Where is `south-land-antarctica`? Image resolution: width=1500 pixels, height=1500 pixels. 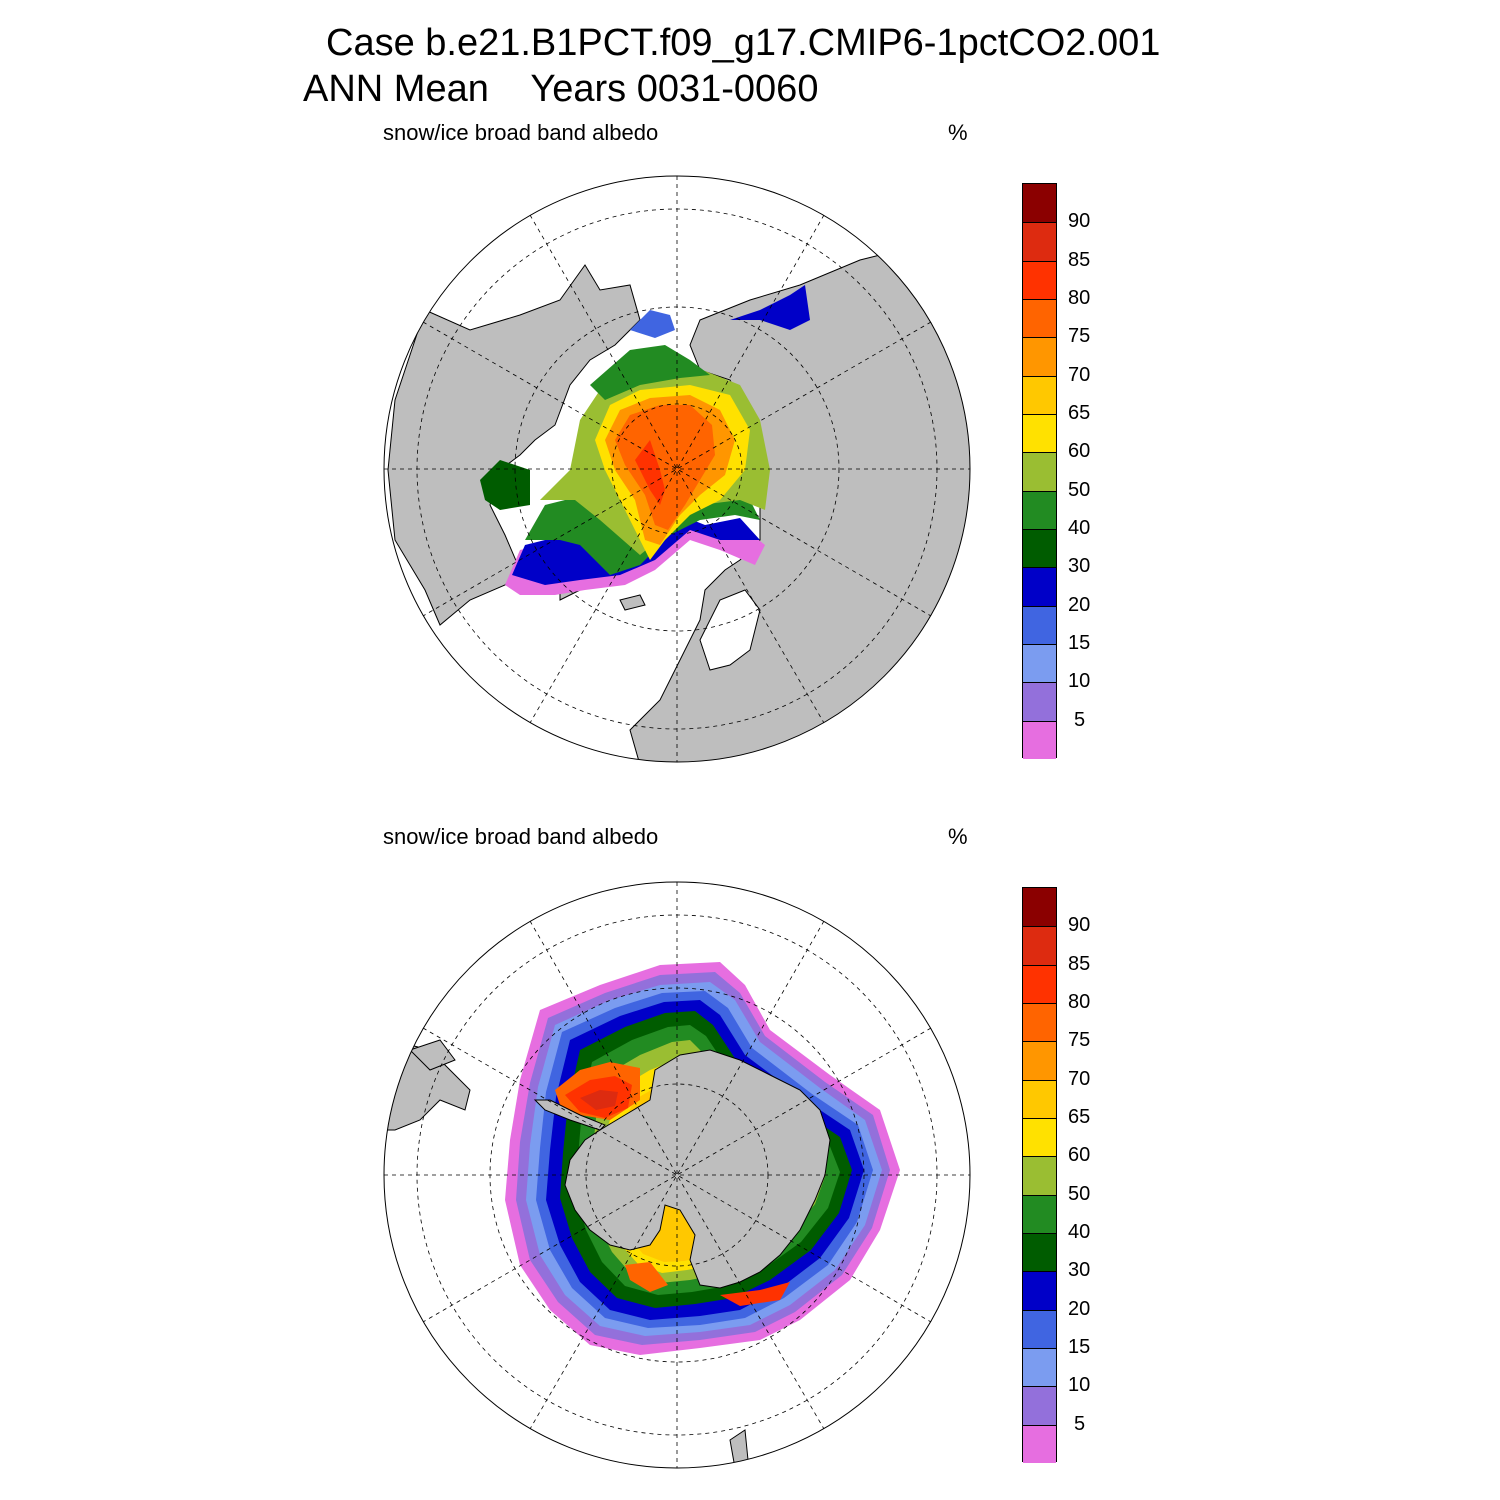
south-land-antarctica is located at coordinates (697, 1169).